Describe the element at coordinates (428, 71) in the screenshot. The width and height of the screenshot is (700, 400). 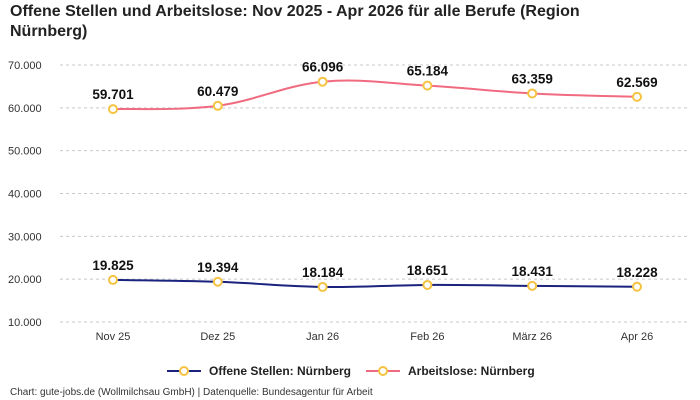
I see `data-label: 65.184` at that location.